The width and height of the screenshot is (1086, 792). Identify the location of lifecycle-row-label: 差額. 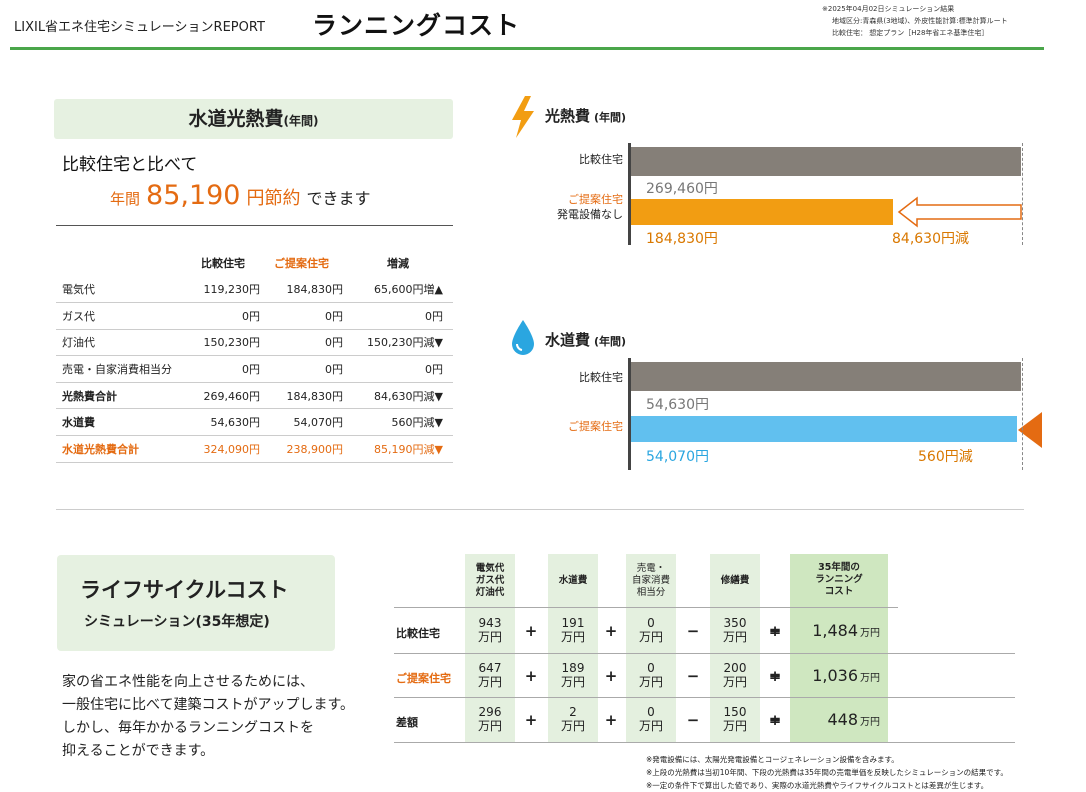
(407, 722).